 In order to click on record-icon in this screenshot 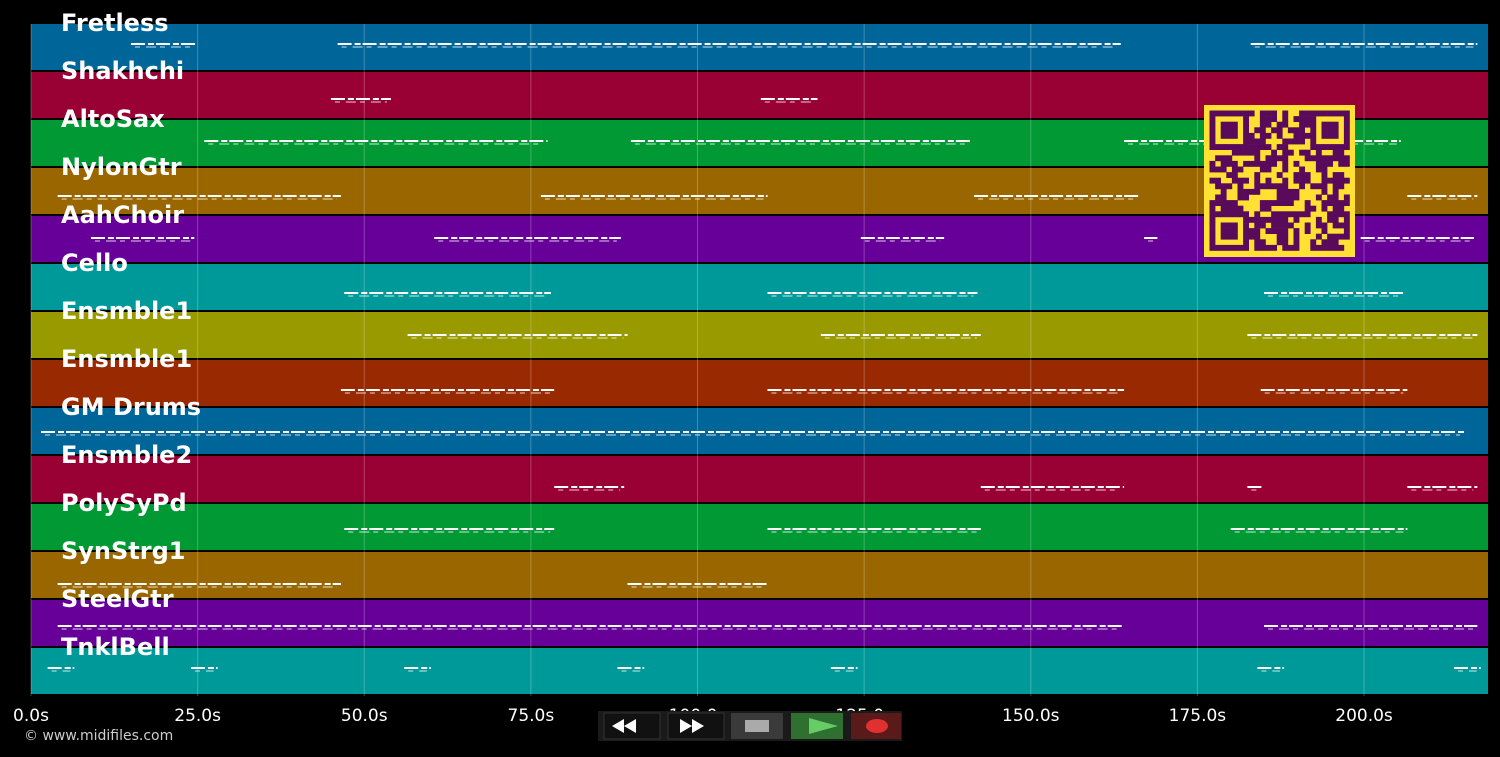, I will do `click(877, 726)`.